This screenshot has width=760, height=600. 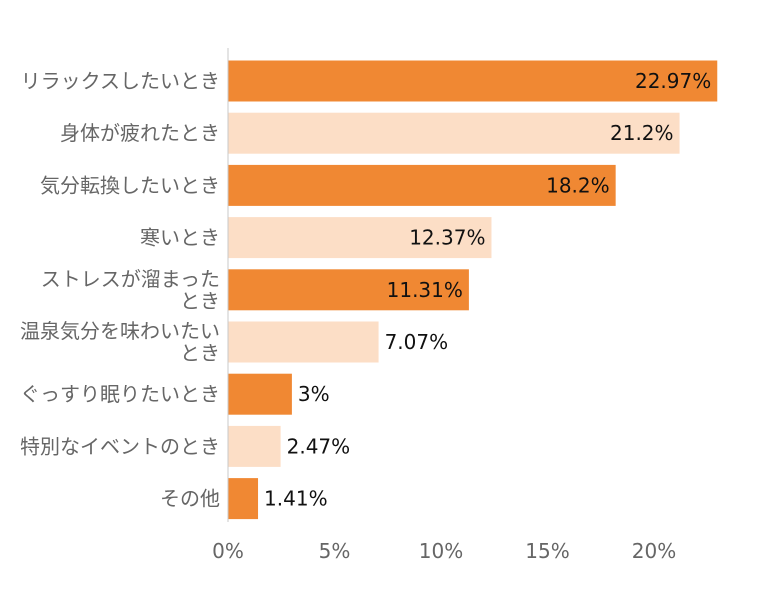 I want to click on value-label-2: 21.2%, so click(x=642, y=133).